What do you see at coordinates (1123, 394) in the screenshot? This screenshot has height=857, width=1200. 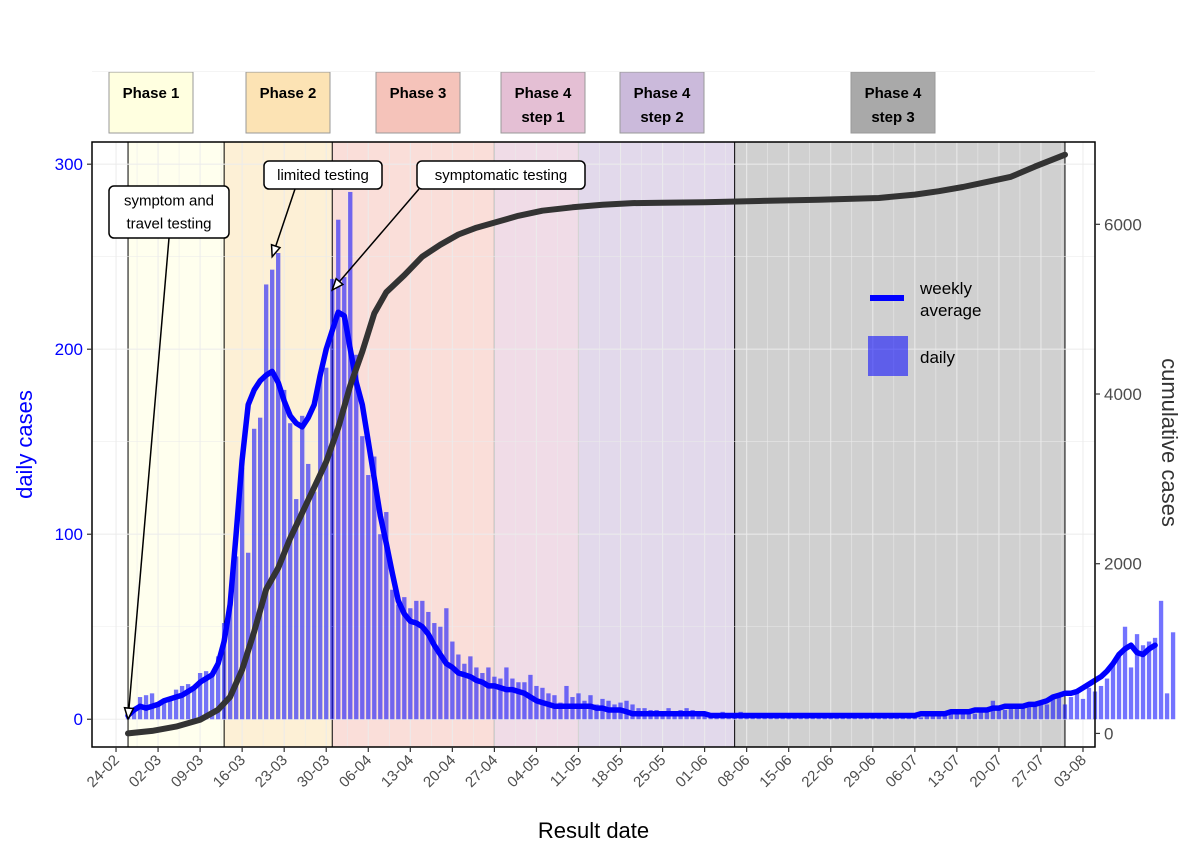 I see `y-right-tick-label: 4000` at bounding box center [1123, 394].